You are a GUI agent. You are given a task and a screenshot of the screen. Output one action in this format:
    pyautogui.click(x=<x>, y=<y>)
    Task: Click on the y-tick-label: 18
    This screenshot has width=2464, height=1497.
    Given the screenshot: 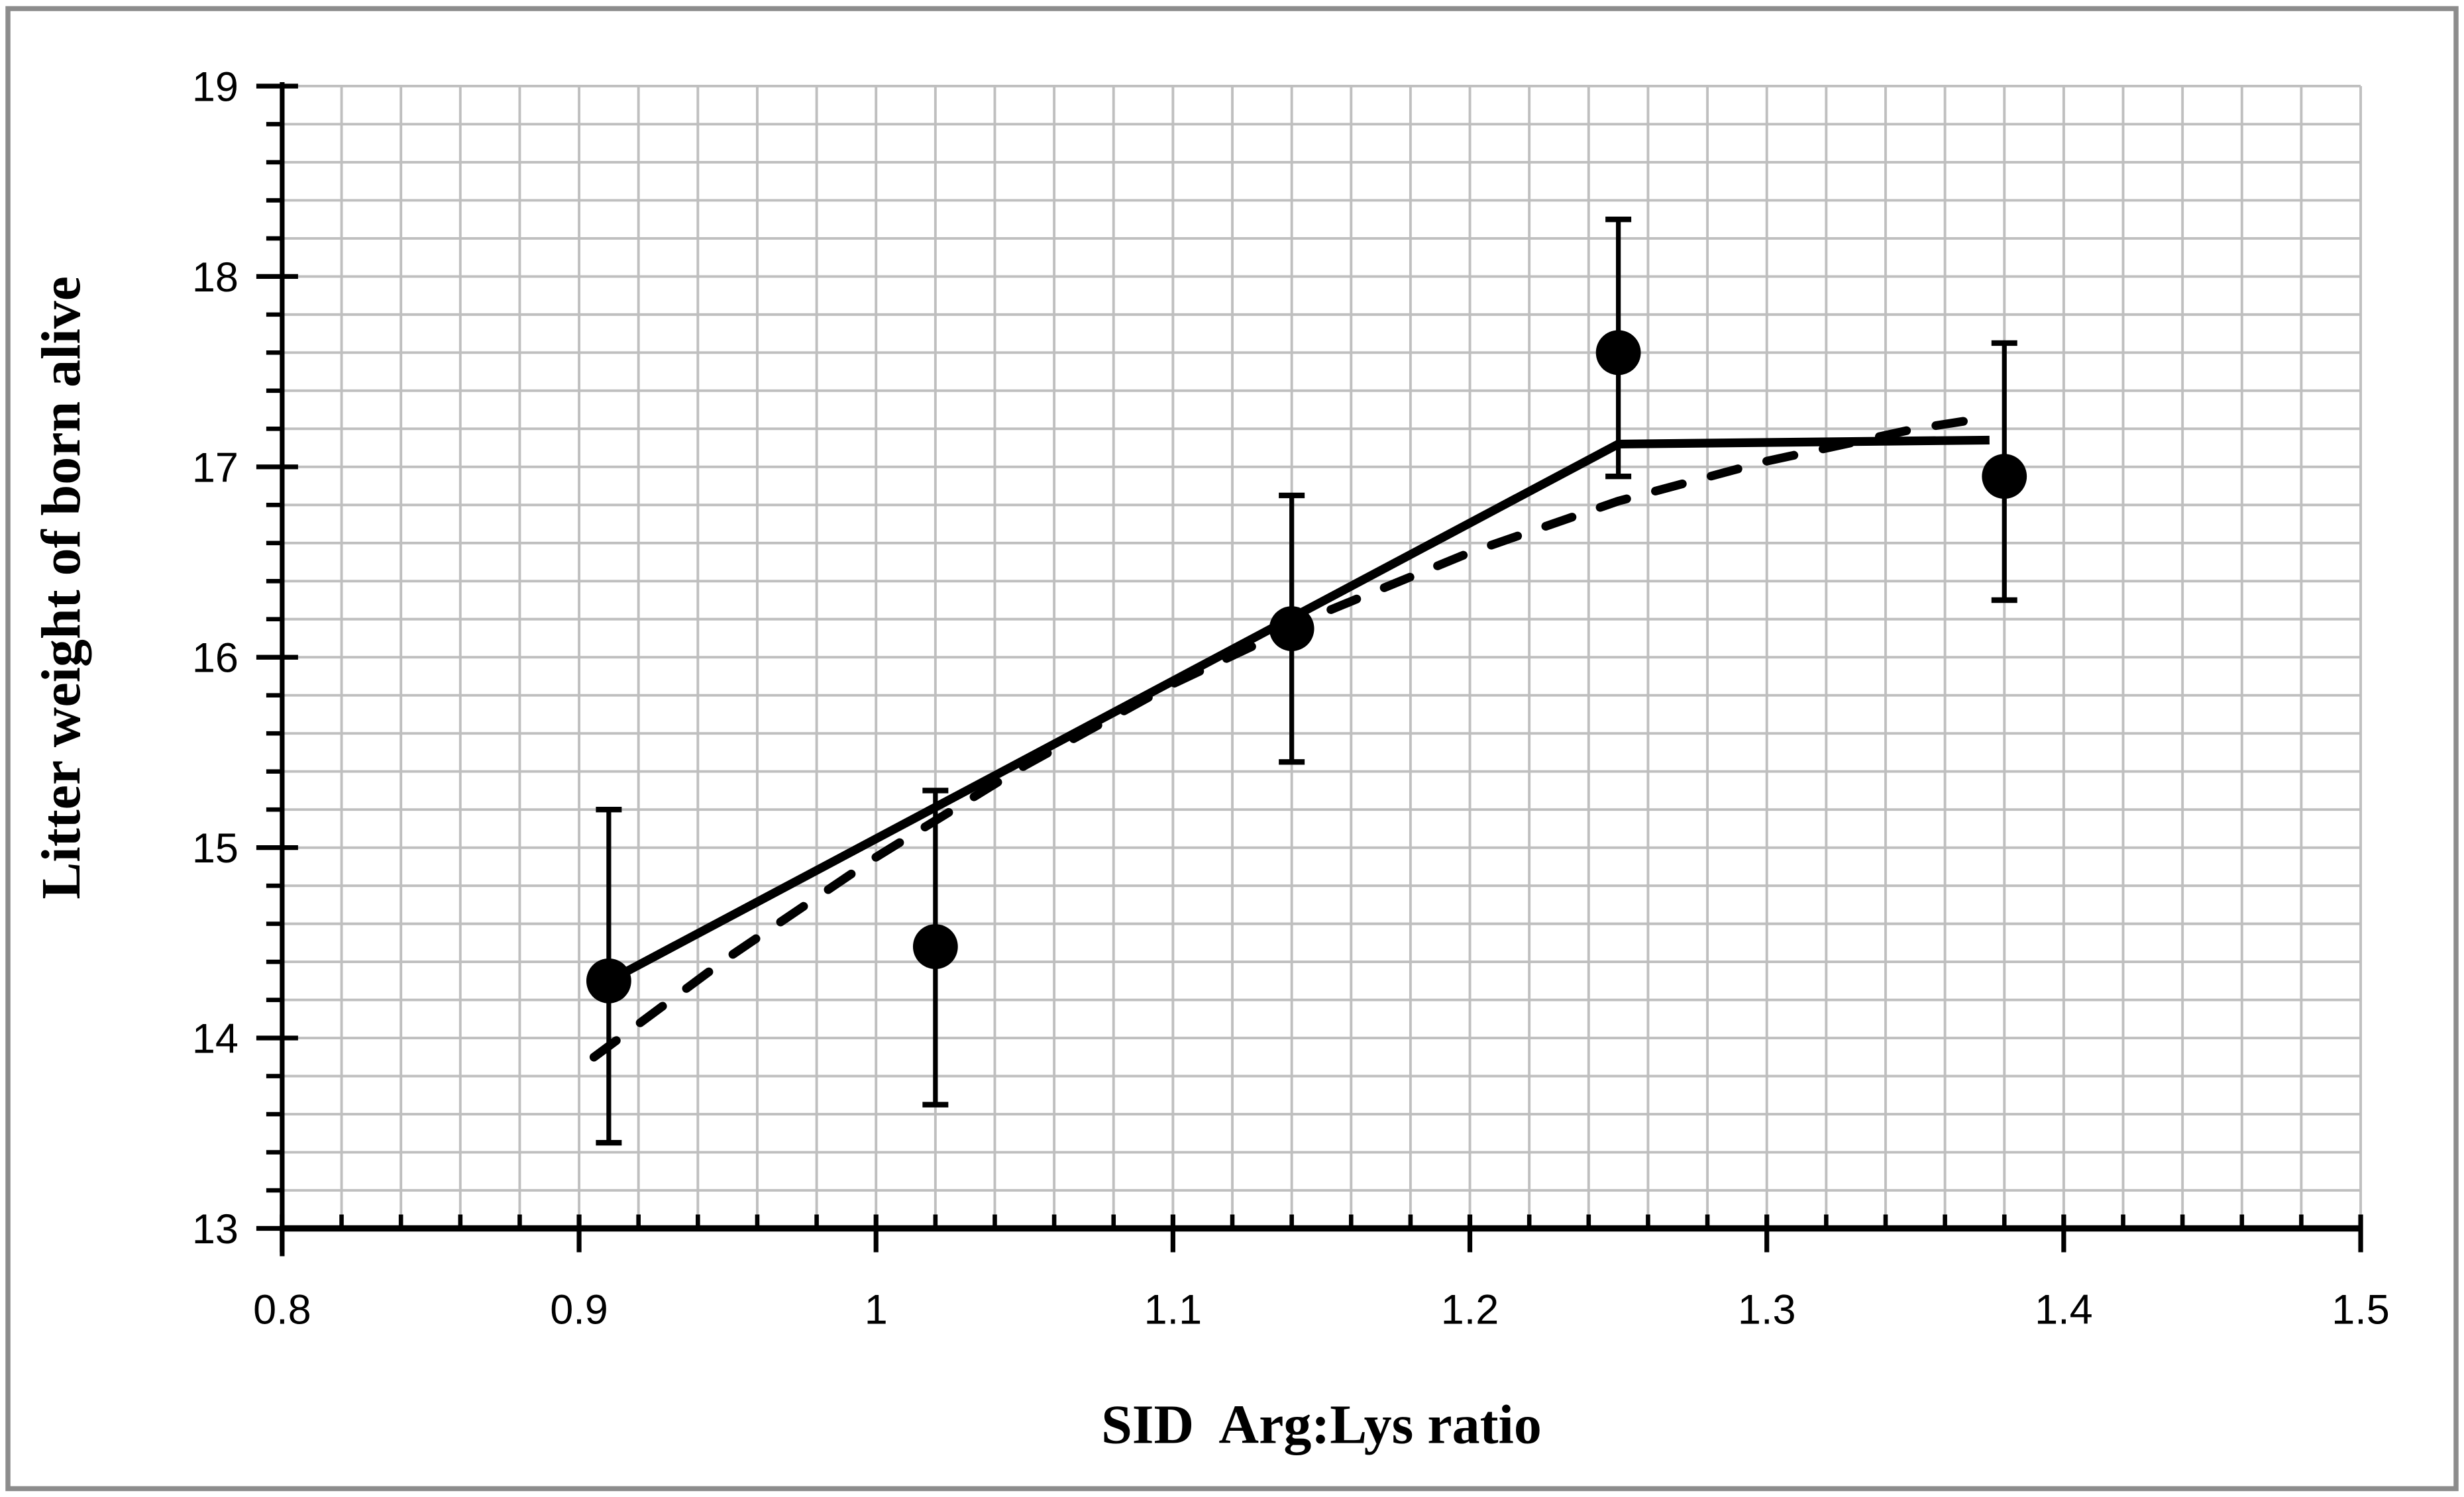 What is the action you would take?
    pyautogui.click(x=215, y=277)
    